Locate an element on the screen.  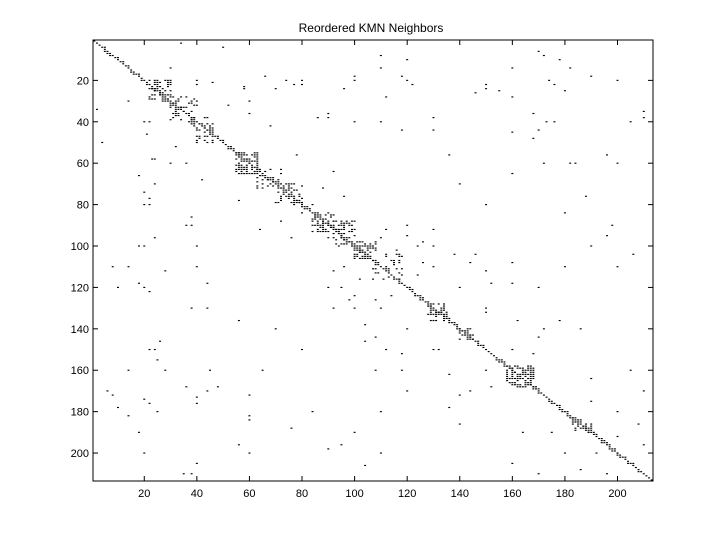
x-tick-label: 180 is located at coordinates (565, 494).